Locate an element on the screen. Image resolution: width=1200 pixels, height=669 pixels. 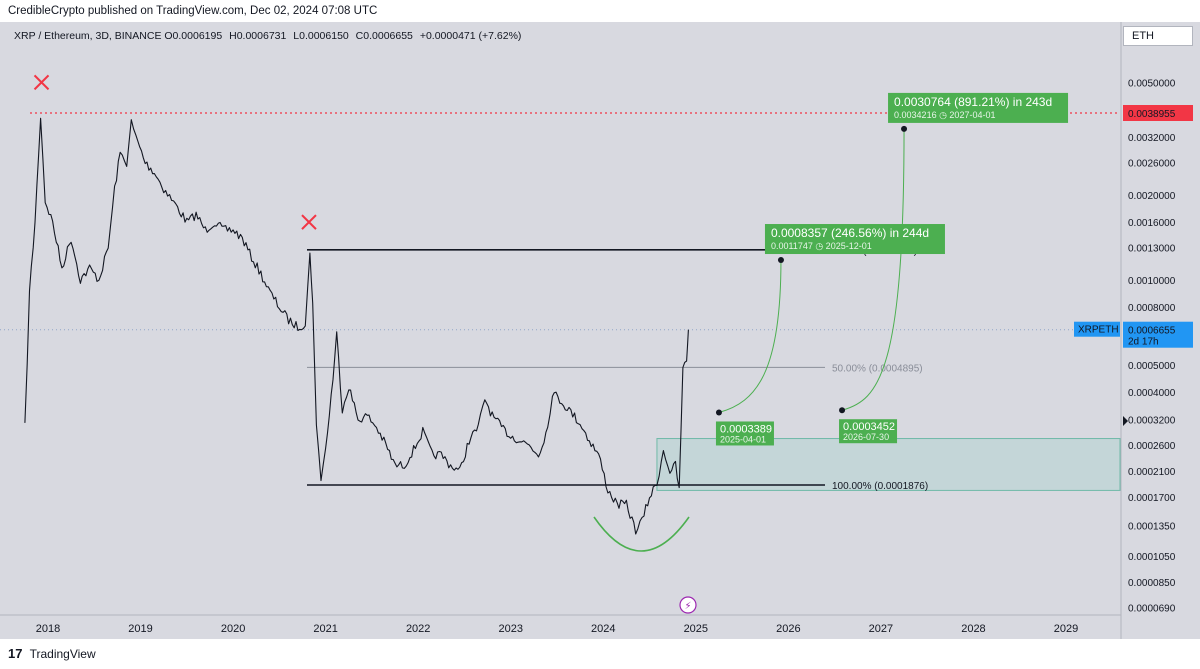
y-tick-2: 0.0032000 is located at coordinates (1152, 138).